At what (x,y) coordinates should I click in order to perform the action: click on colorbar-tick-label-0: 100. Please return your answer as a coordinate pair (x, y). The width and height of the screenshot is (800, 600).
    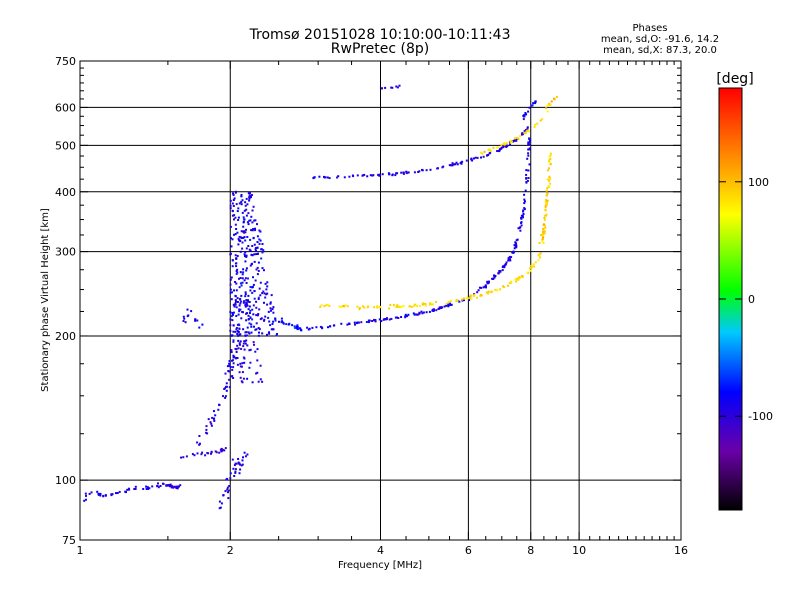
    Looking at the image, I should click on (758, 182).